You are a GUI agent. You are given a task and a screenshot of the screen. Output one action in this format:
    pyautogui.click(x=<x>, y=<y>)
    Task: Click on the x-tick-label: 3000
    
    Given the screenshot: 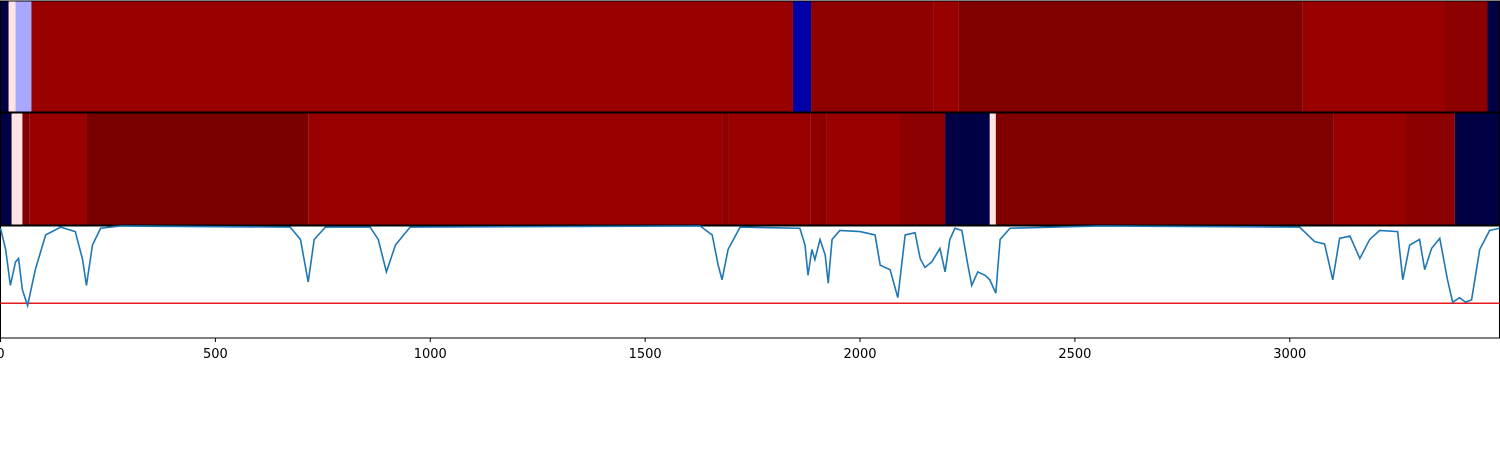 What is the action you would take?
    pyautogui.click(x=1289, y=354)
    